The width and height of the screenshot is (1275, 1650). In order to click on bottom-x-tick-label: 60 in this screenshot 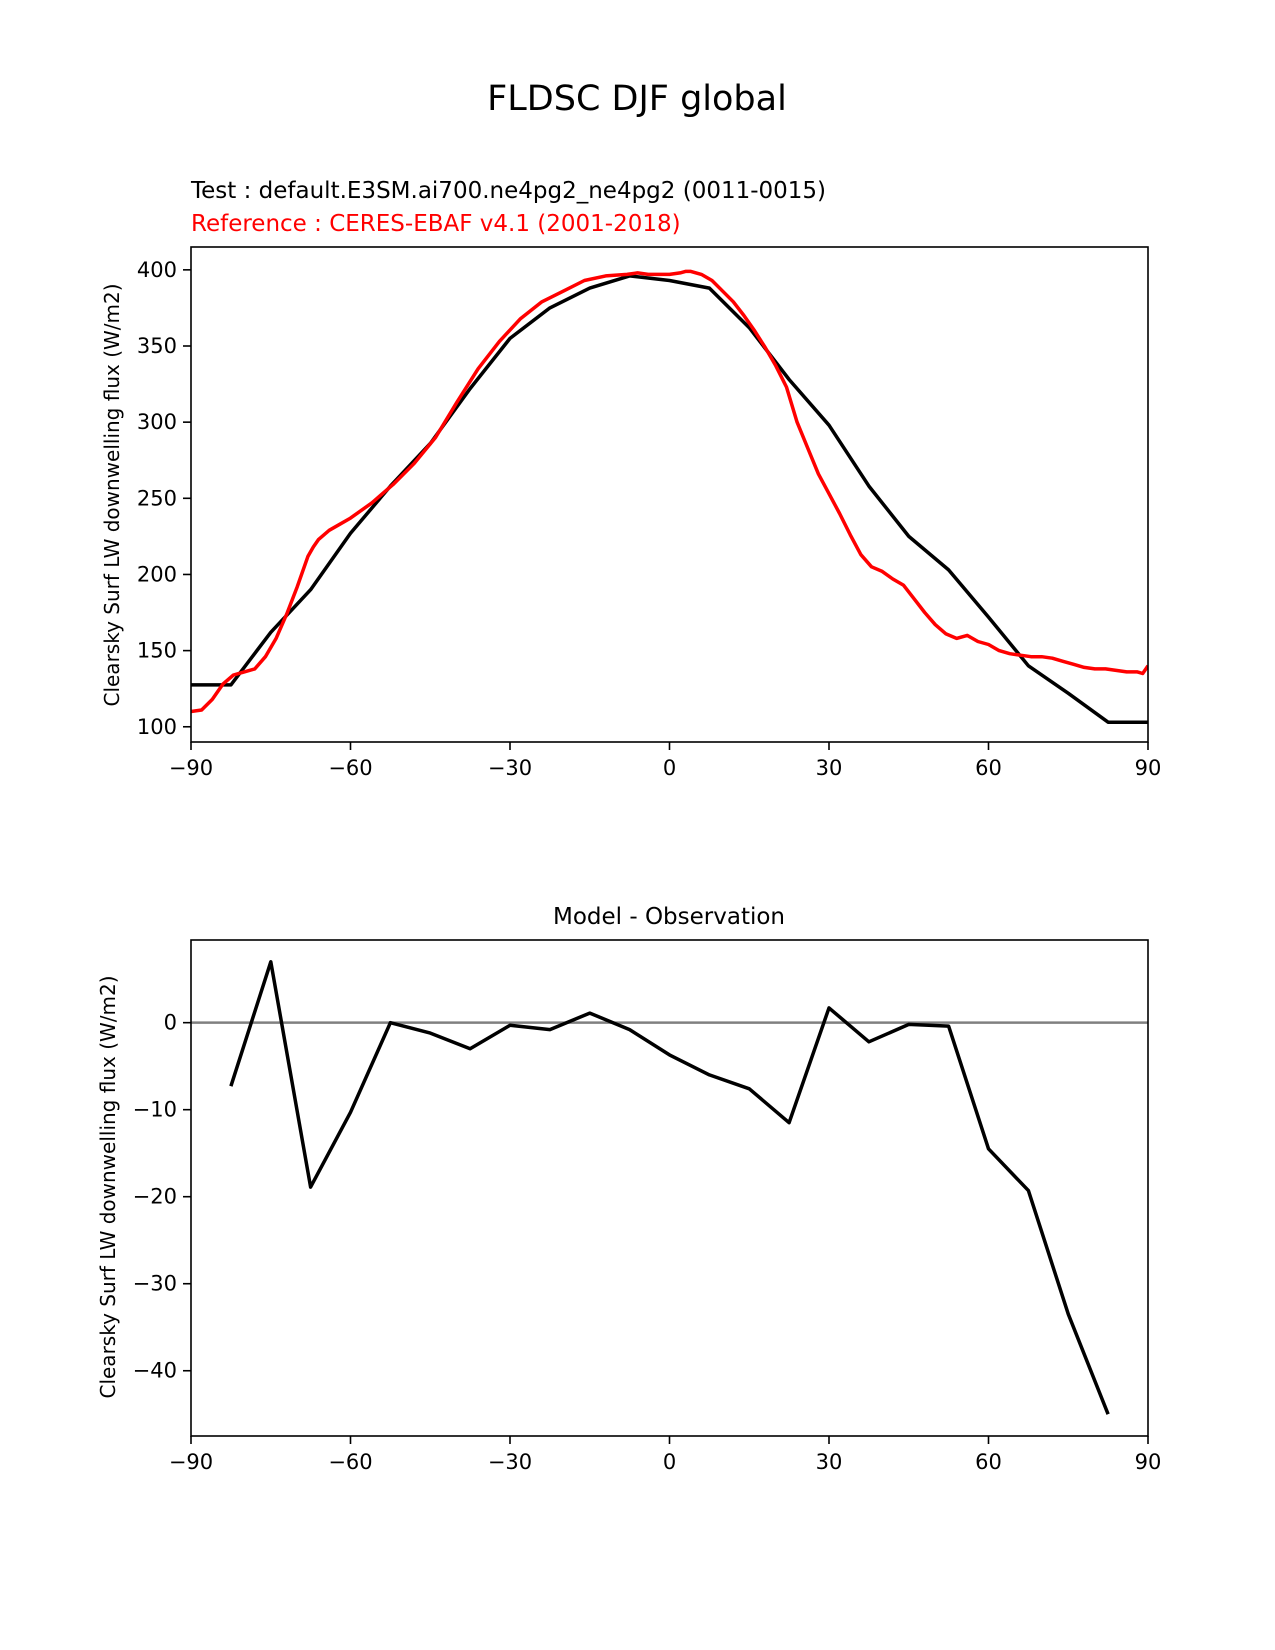, I will do `click(988, 1462)`.